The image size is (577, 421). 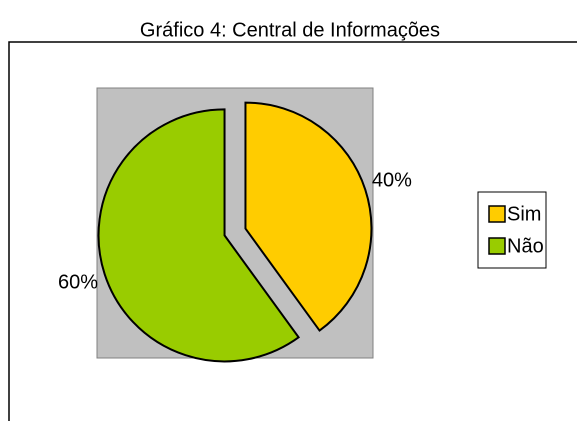 I want to click on data-label: 60%, so click(x=78, y=282).